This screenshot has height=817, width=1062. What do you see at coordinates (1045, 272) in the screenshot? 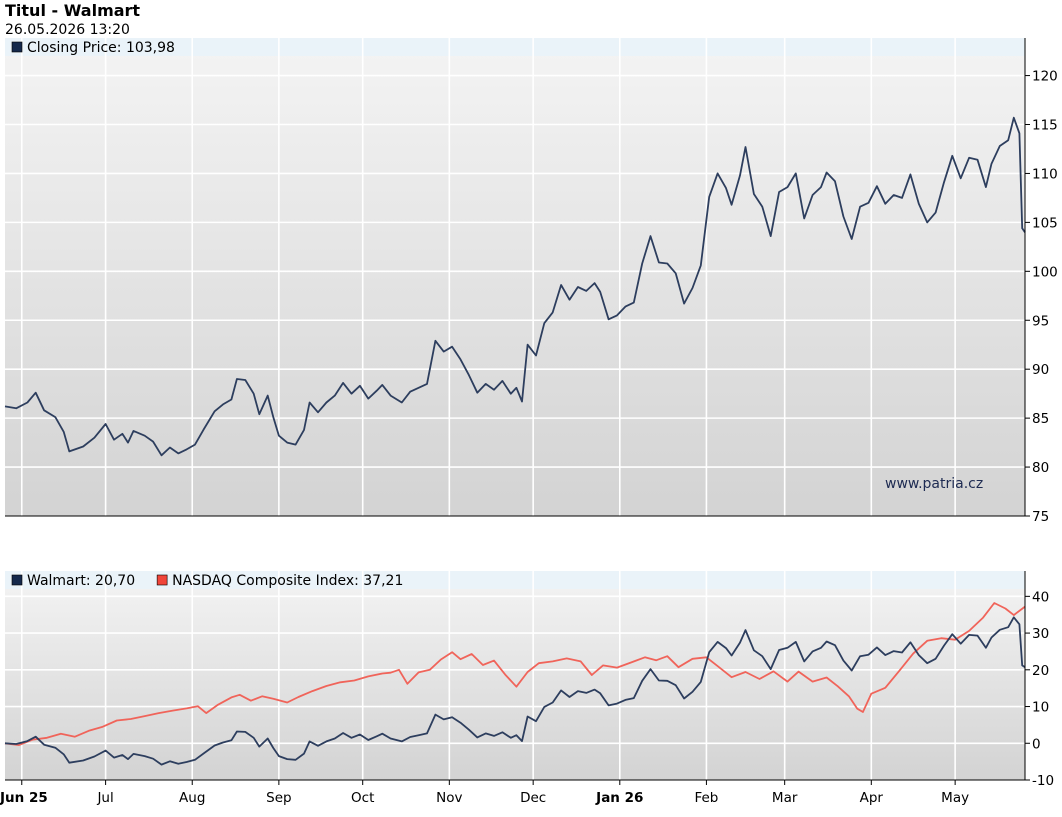
I see `price-y-tick-label-5: 100` at bounding box center [1045, 272].